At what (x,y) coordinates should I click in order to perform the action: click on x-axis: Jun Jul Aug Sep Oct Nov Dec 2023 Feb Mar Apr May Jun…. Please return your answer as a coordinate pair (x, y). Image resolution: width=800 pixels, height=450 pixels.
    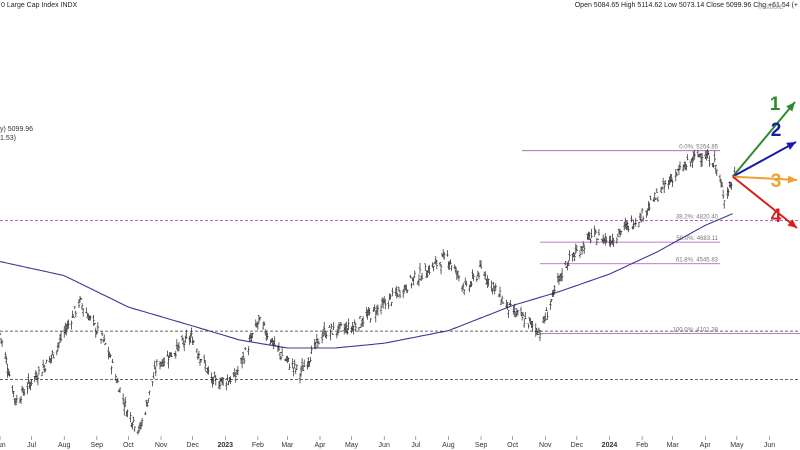
    Looking at the image, I should click on (387, 442).